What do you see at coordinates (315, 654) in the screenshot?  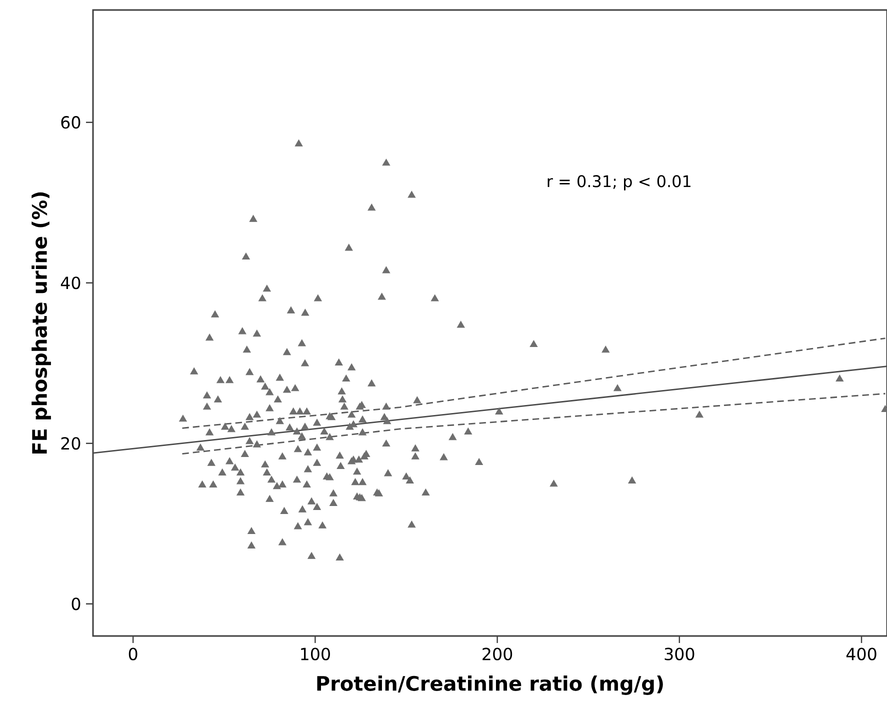 I see `x-tick-label: 100` at bounding box center [315, 654].